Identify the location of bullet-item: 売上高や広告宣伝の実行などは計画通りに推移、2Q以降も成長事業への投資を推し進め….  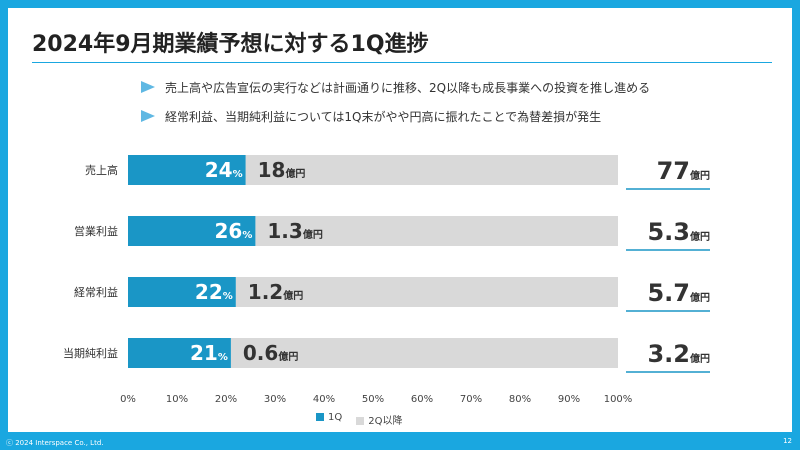
(395, 87).